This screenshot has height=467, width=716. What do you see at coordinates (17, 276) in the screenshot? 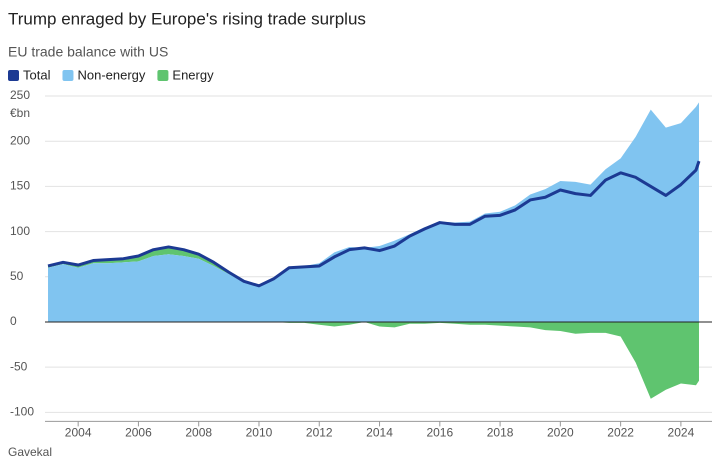
I see `y-tick-label: 50` at bounding box center [17, 276].